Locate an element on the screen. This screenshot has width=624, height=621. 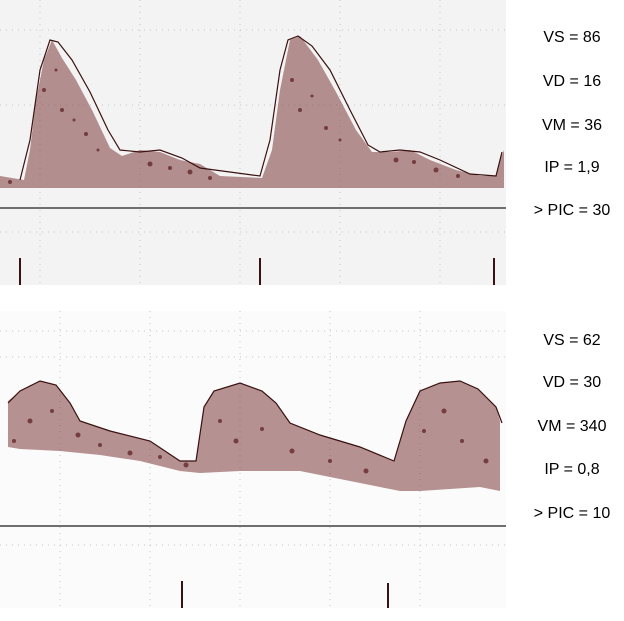
readout-vm: VM = 340 is located at coordinates (572, 427).